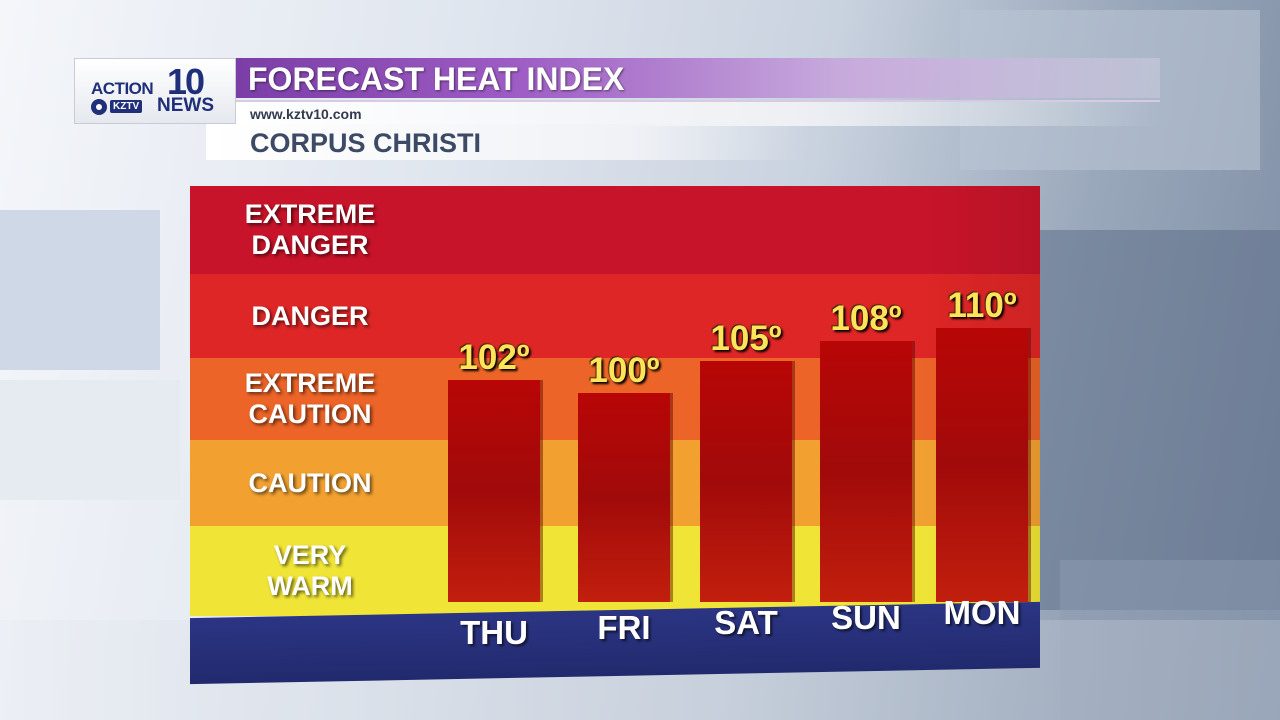  What do you see at coordinates (122, 88) in the screenshot?
I see `logo-action-text: ACTION` at bounding box center [122, 88].